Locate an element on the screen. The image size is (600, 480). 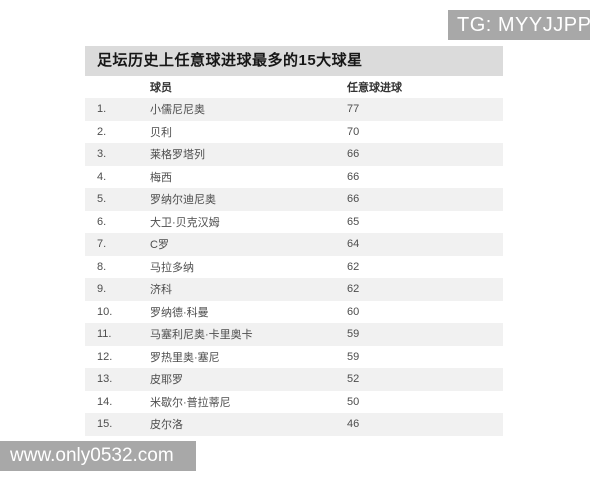
table-row: 3. 莱格罗塔列 66 is located at coordinates (294, 154).